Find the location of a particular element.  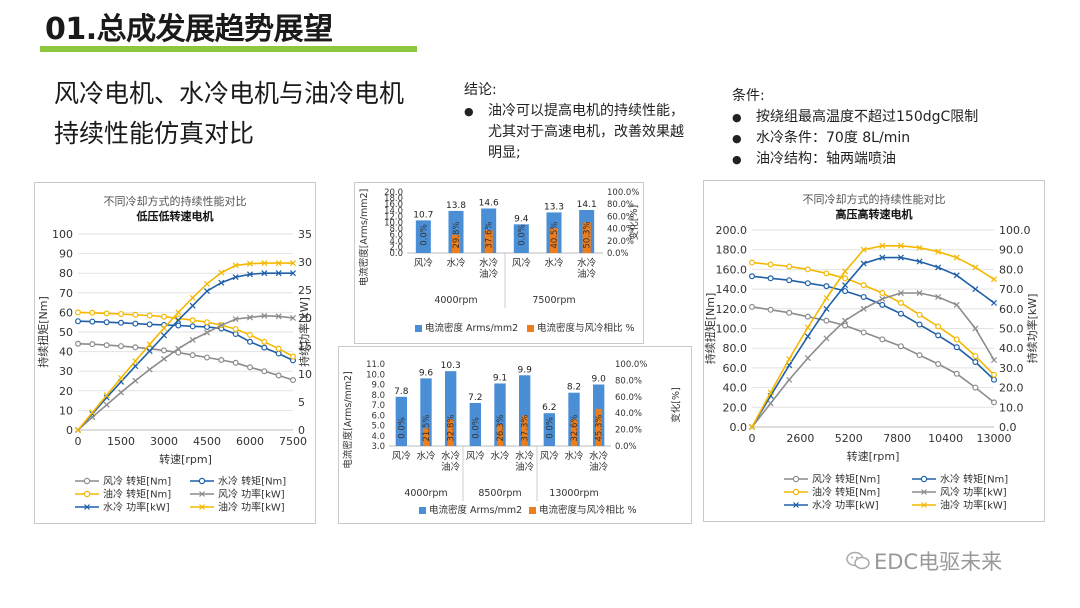

bar-value-label: 13.3 is located at coordinates (554, 207).